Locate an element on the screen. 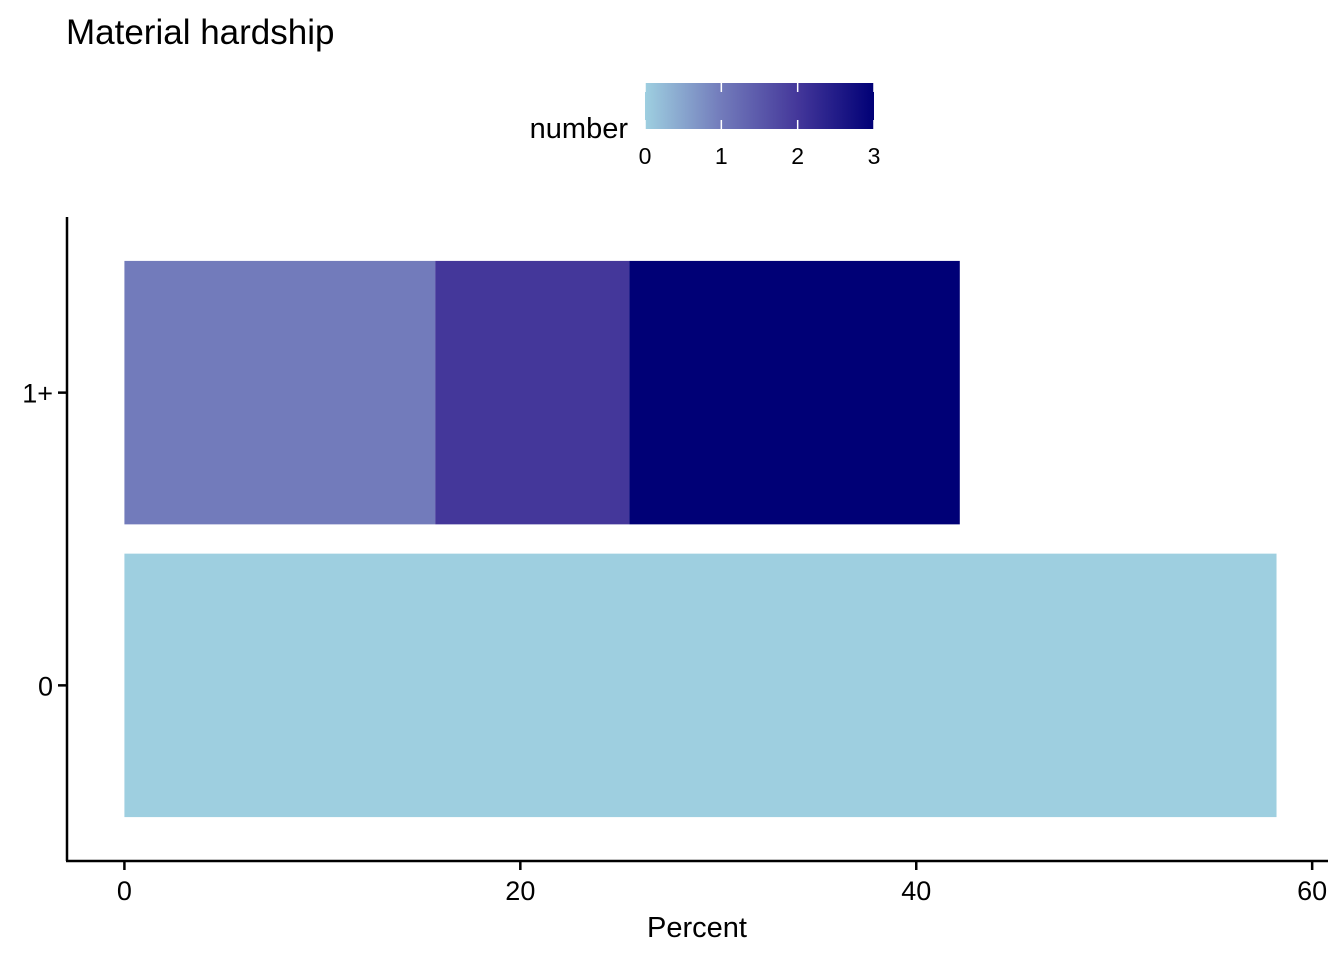 The height and width of the screenshot is (960, 1344). x-tick-label: 20 is located at coordinates (520, 891).